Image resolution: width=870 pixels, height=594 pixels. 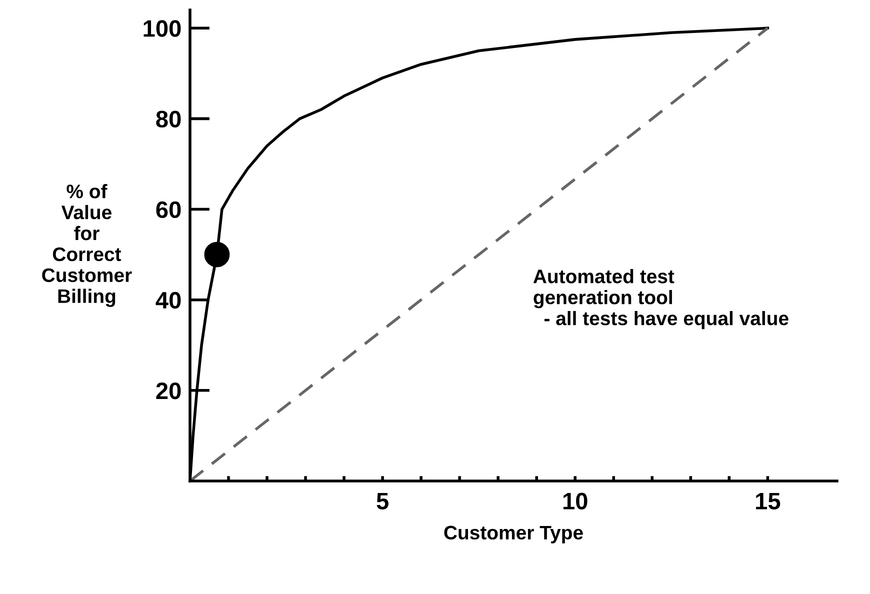 What do you see at coordinates (768, 501) in the screenshot?
I see `x-tick-label: 15` at bounding box center [768, 501].